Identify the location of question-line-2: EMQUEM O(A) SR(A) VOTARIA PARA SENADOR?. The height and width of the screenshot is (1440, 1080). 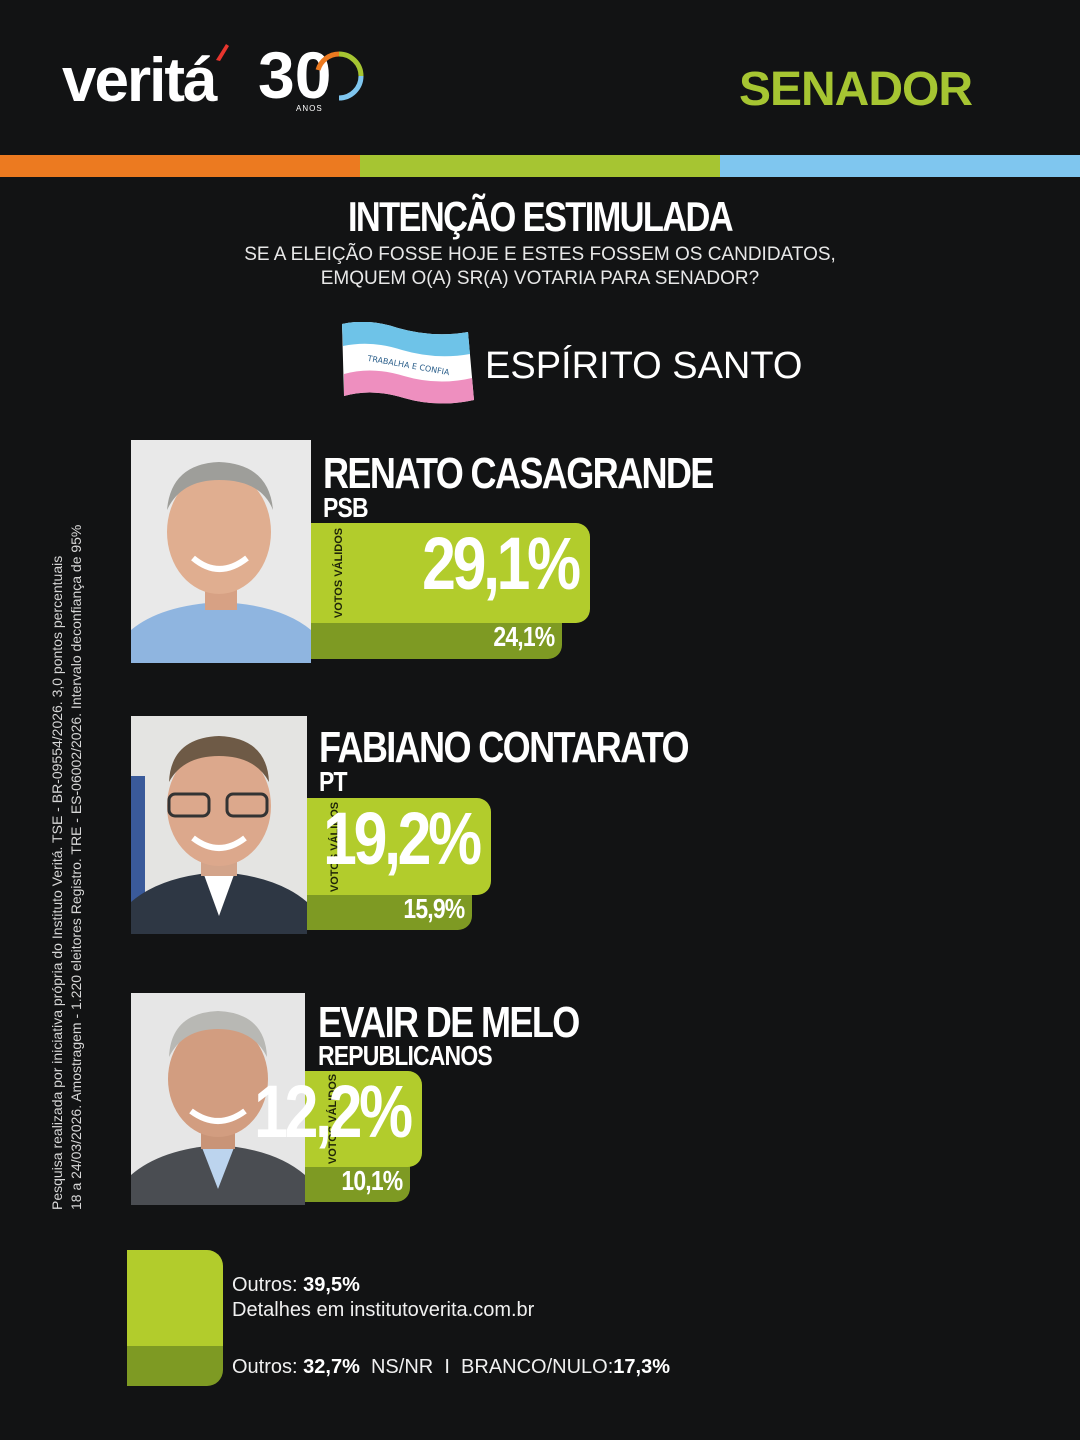
(540, 278).